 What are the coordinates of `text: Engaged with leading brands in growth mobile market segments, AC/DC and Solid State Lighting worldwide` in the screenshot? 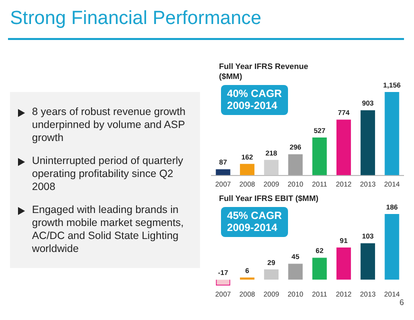 It's located at (108, 229).